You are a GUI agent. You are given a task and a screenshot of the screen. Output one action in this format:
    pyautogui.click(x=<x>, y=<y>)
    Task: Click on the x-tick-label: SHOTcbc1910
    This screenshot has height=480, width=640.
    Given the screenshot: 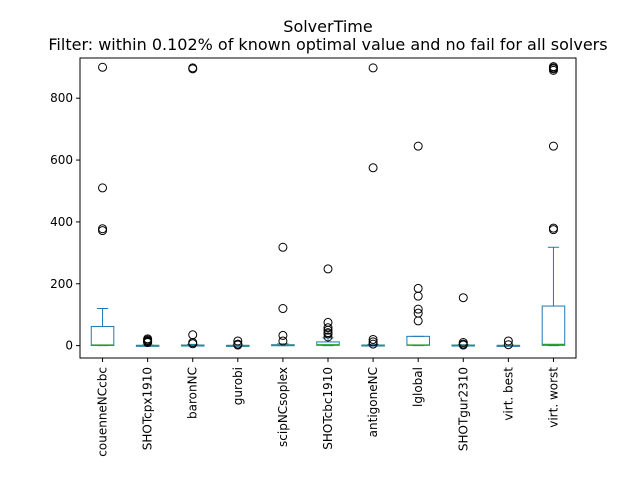 What is the action you would take?
    pyautogui.click(x=328, y=408)
    